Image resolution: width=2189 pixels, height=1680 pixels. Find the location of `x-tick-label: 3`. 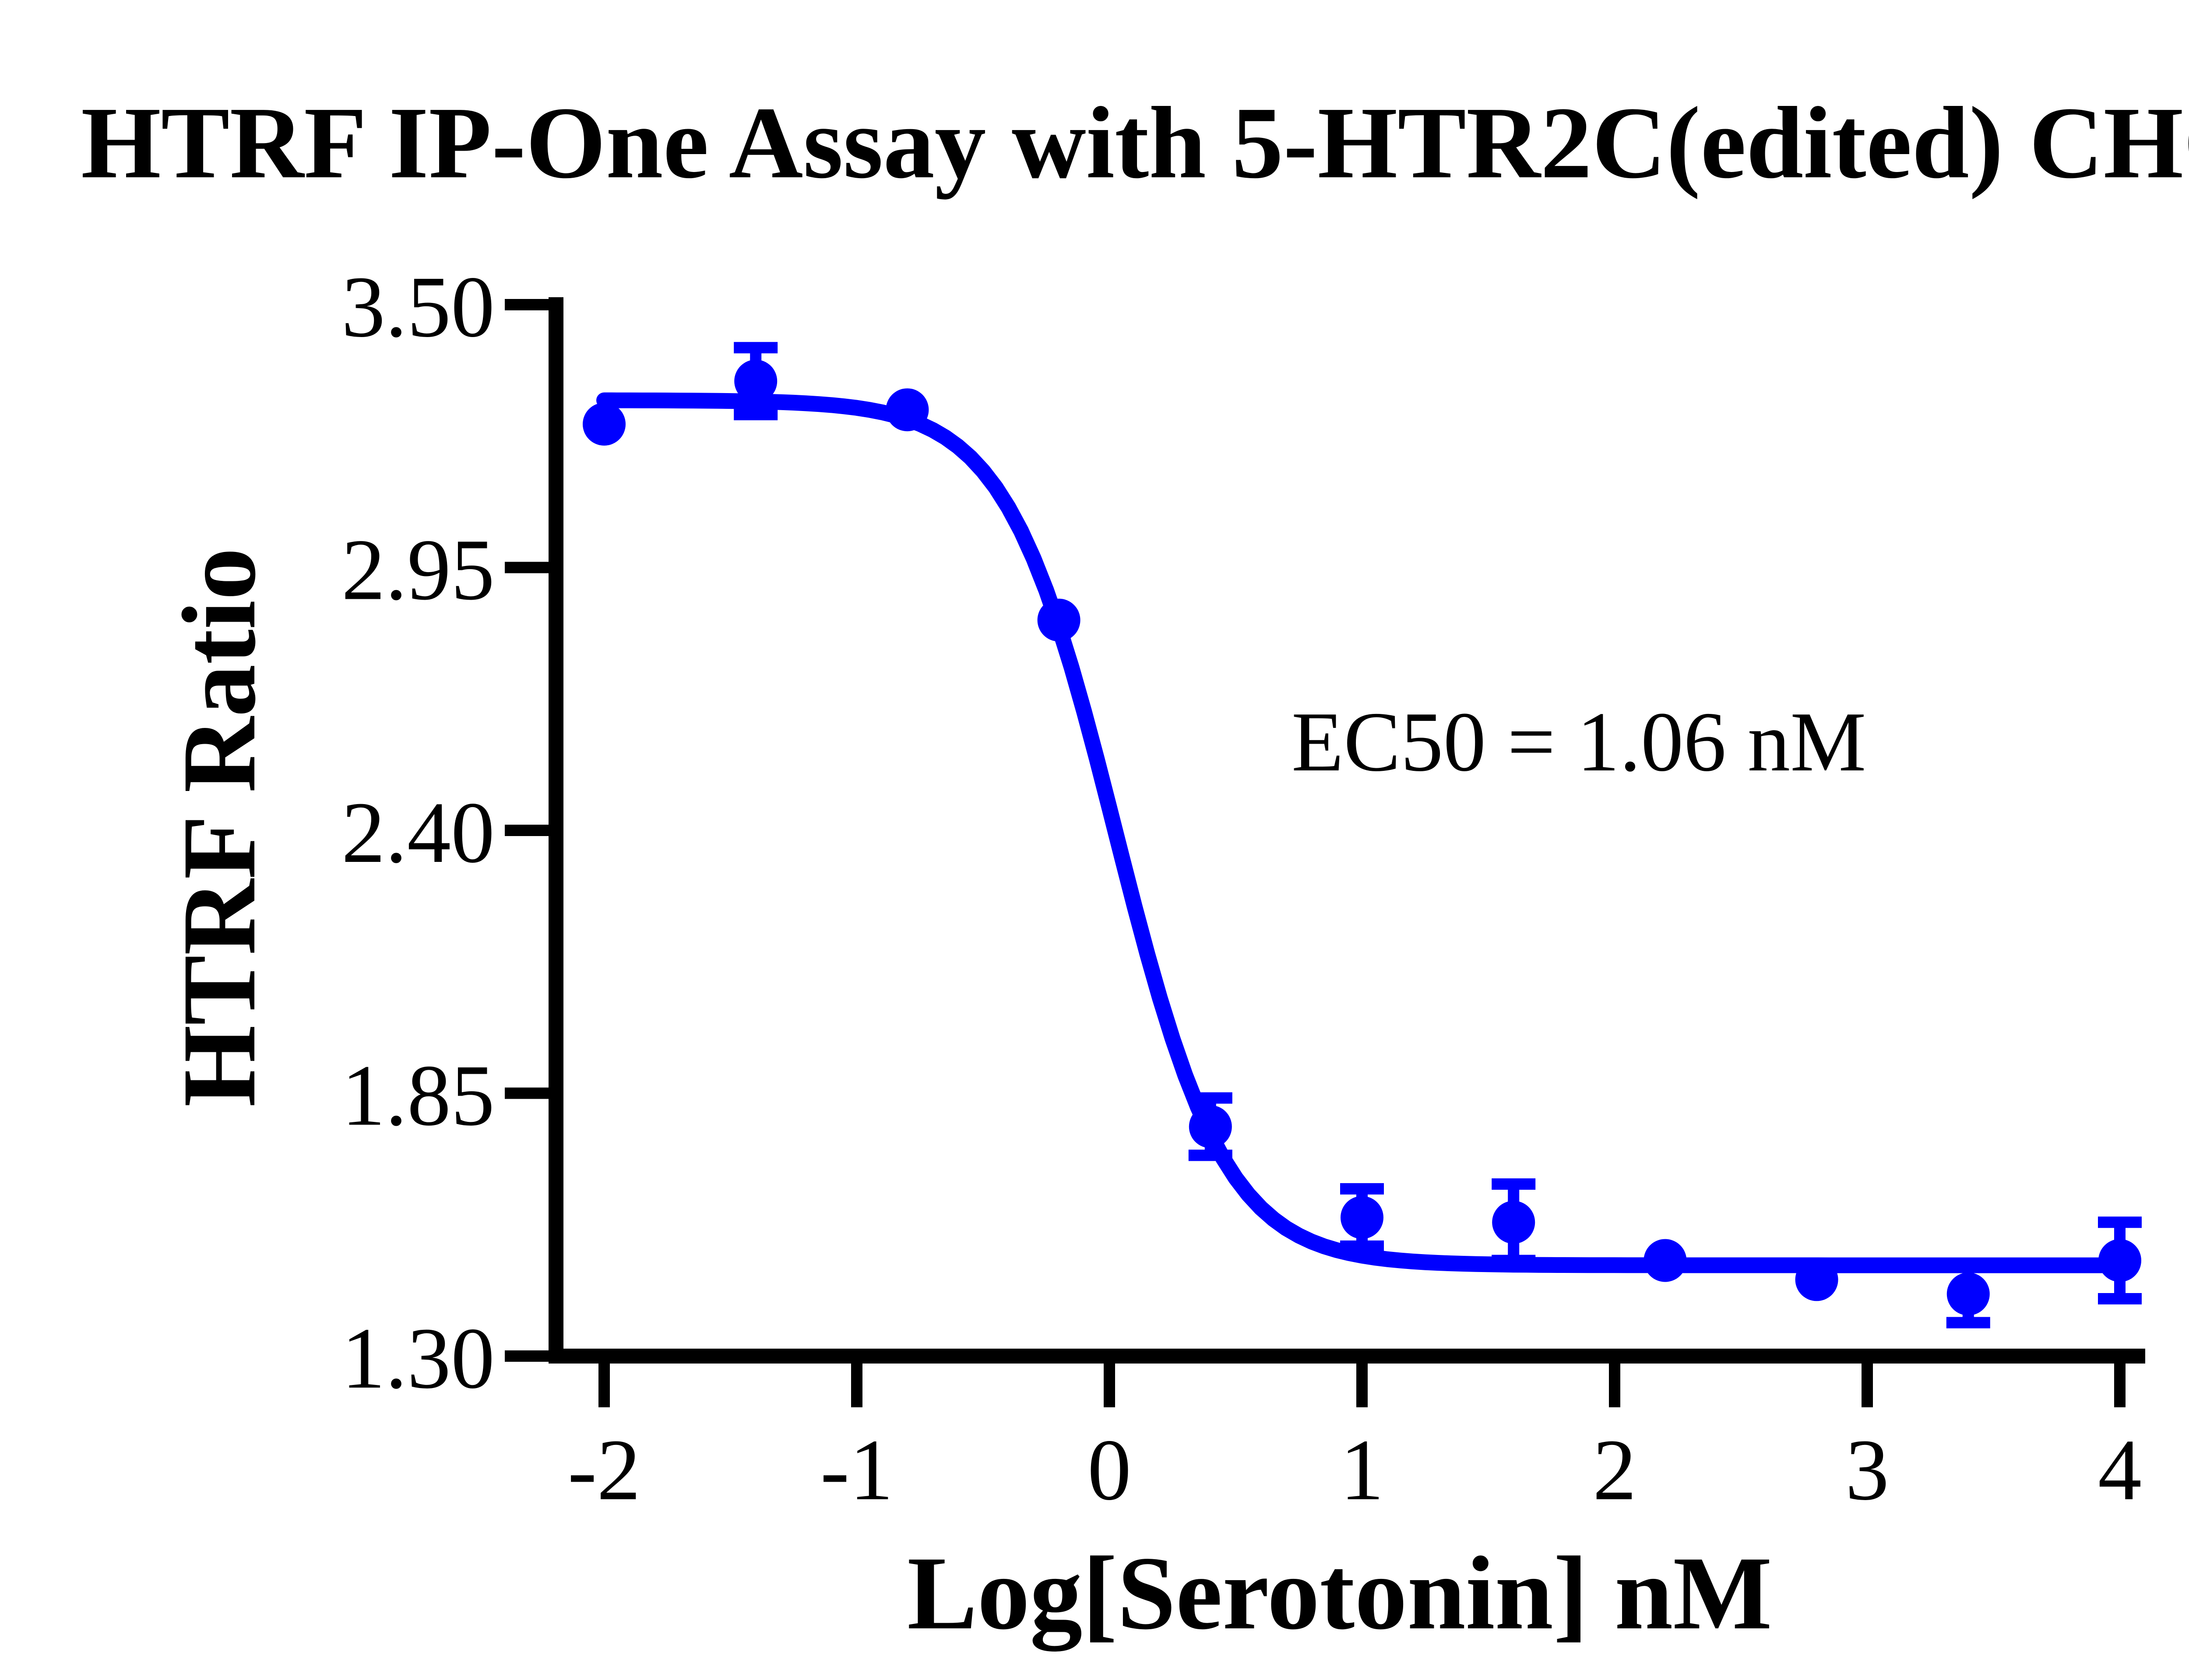

x-tick-label: 3 is located at coordinates (1867, 1470).